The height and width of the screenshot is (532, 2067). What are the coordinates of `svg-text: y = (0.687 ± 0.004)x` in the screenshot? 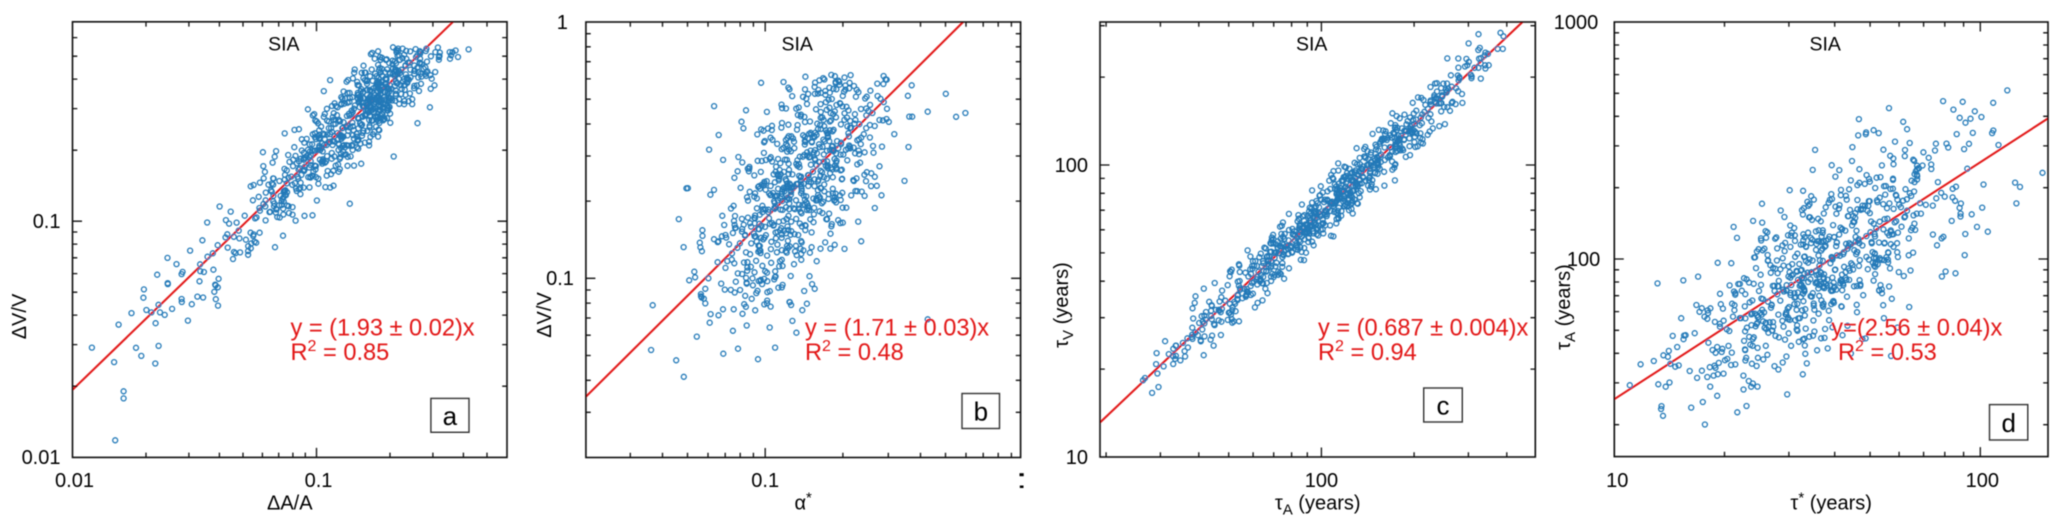 It's located at (1423, 329).